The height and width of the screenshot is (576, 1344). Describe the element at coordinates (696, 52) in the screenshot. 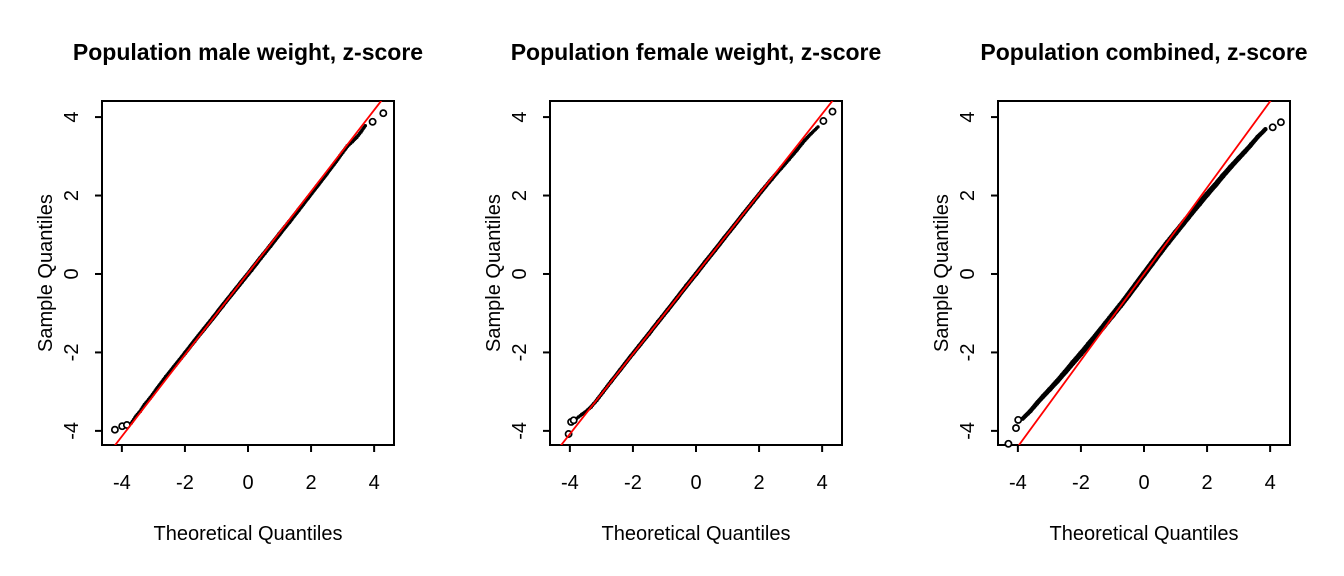

I see `panel-title: Population female weight, z-score` at that location.